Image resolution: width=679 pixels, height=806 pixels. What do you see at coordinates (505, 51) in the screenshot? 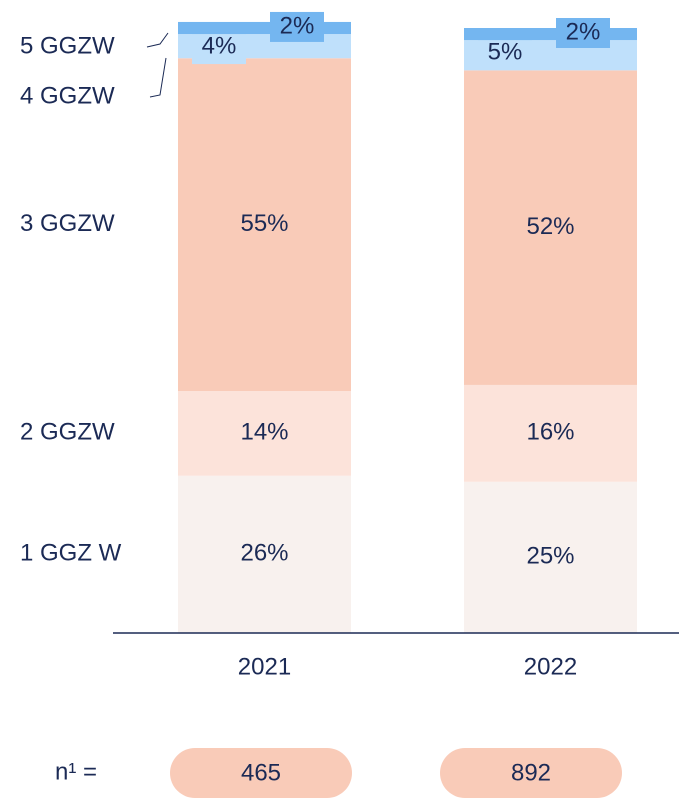
I see `value-label: 5%` at bounding box center [505, 51].